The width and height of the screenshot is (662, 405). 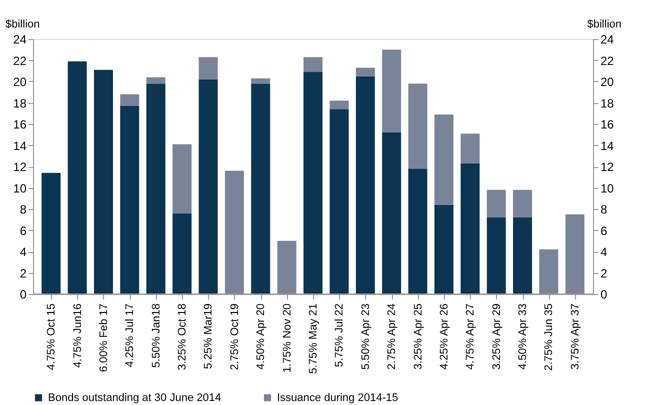 I want to click on y2-tick-label: 8, so click(x=604, y=209).